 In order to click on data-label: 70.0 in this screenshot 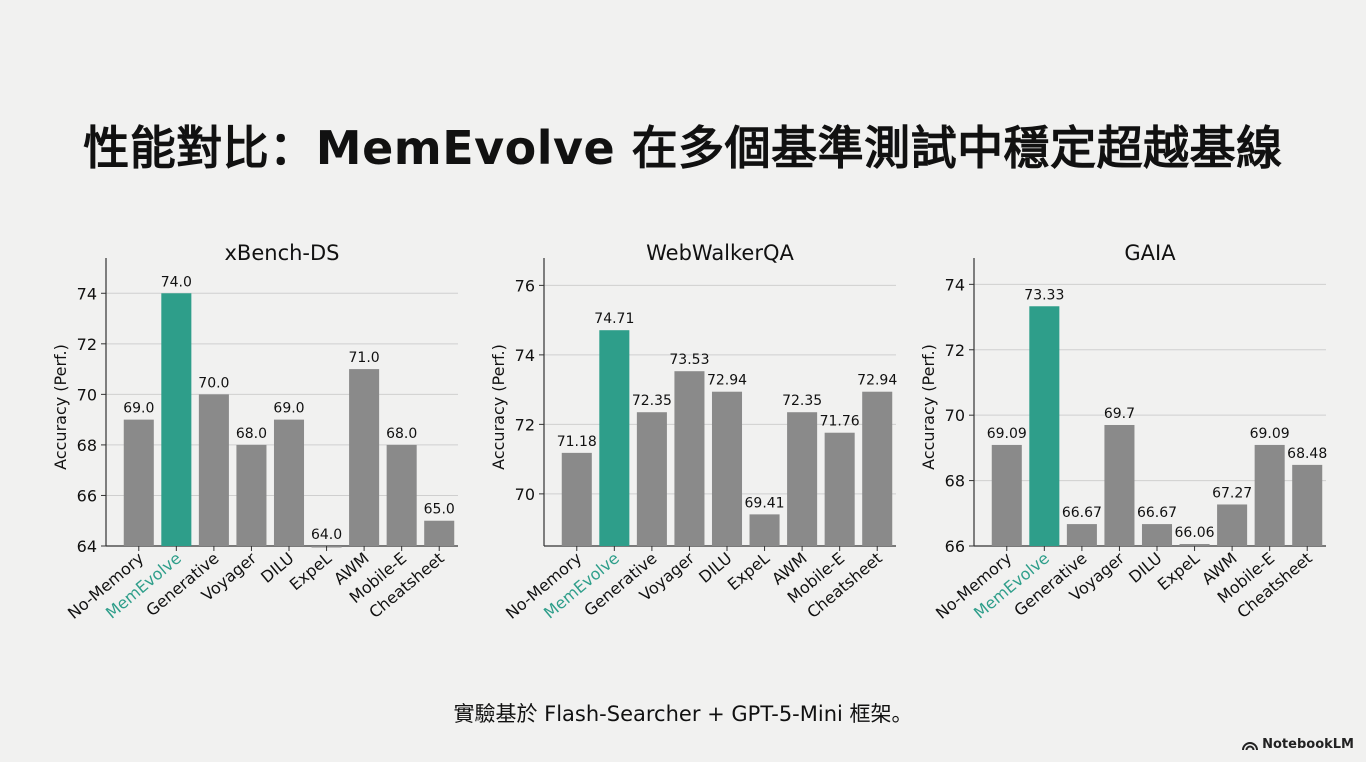, I will do `click(213, 383)`.